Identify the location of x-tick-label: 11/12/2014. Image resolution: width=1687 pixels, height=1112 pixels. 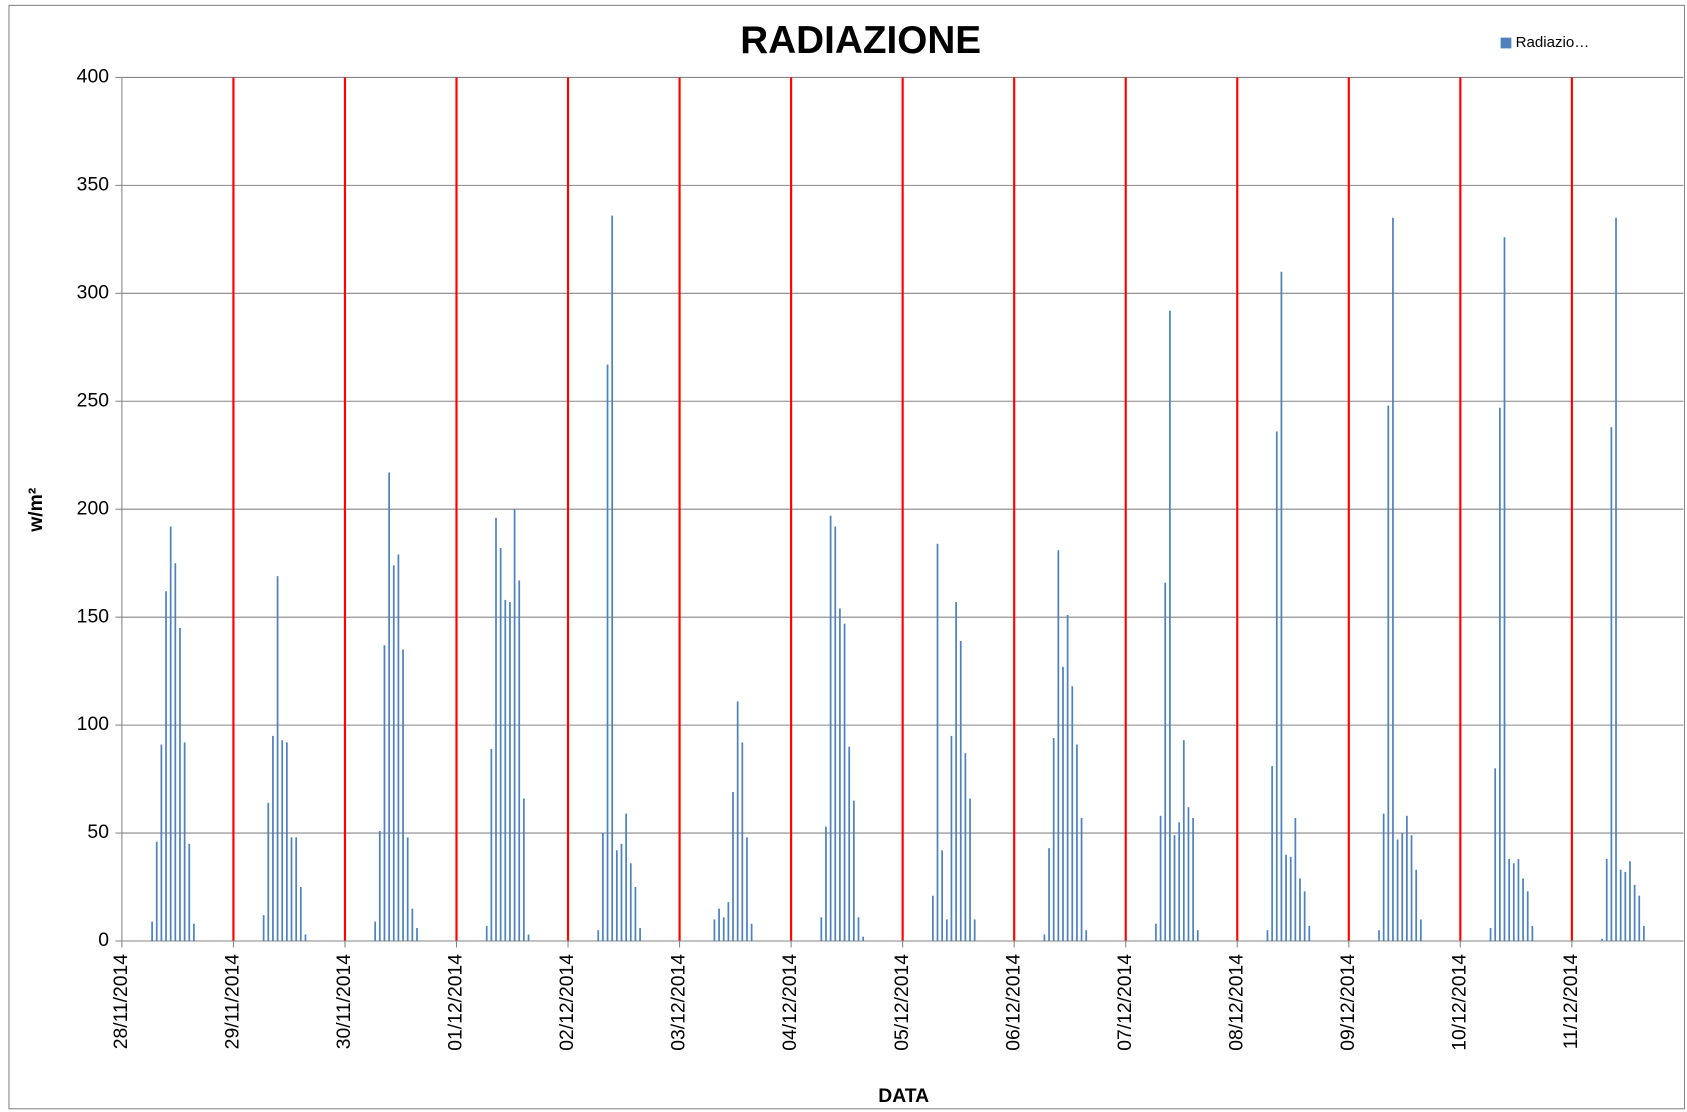
(1571, 1002).